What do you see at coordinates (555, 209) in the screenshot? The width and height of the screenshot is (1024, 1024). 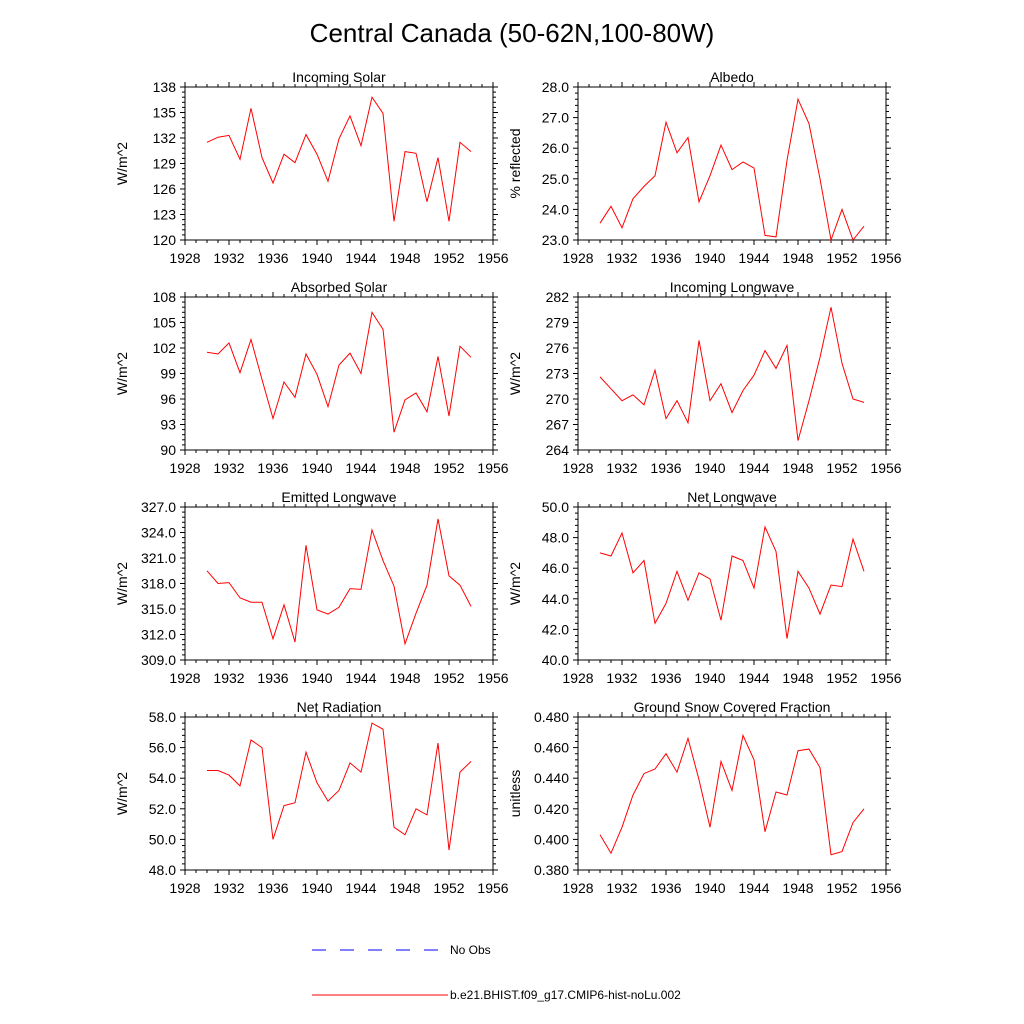 I see `y-tick-label: 24.0` at bounding box center [555, 209].